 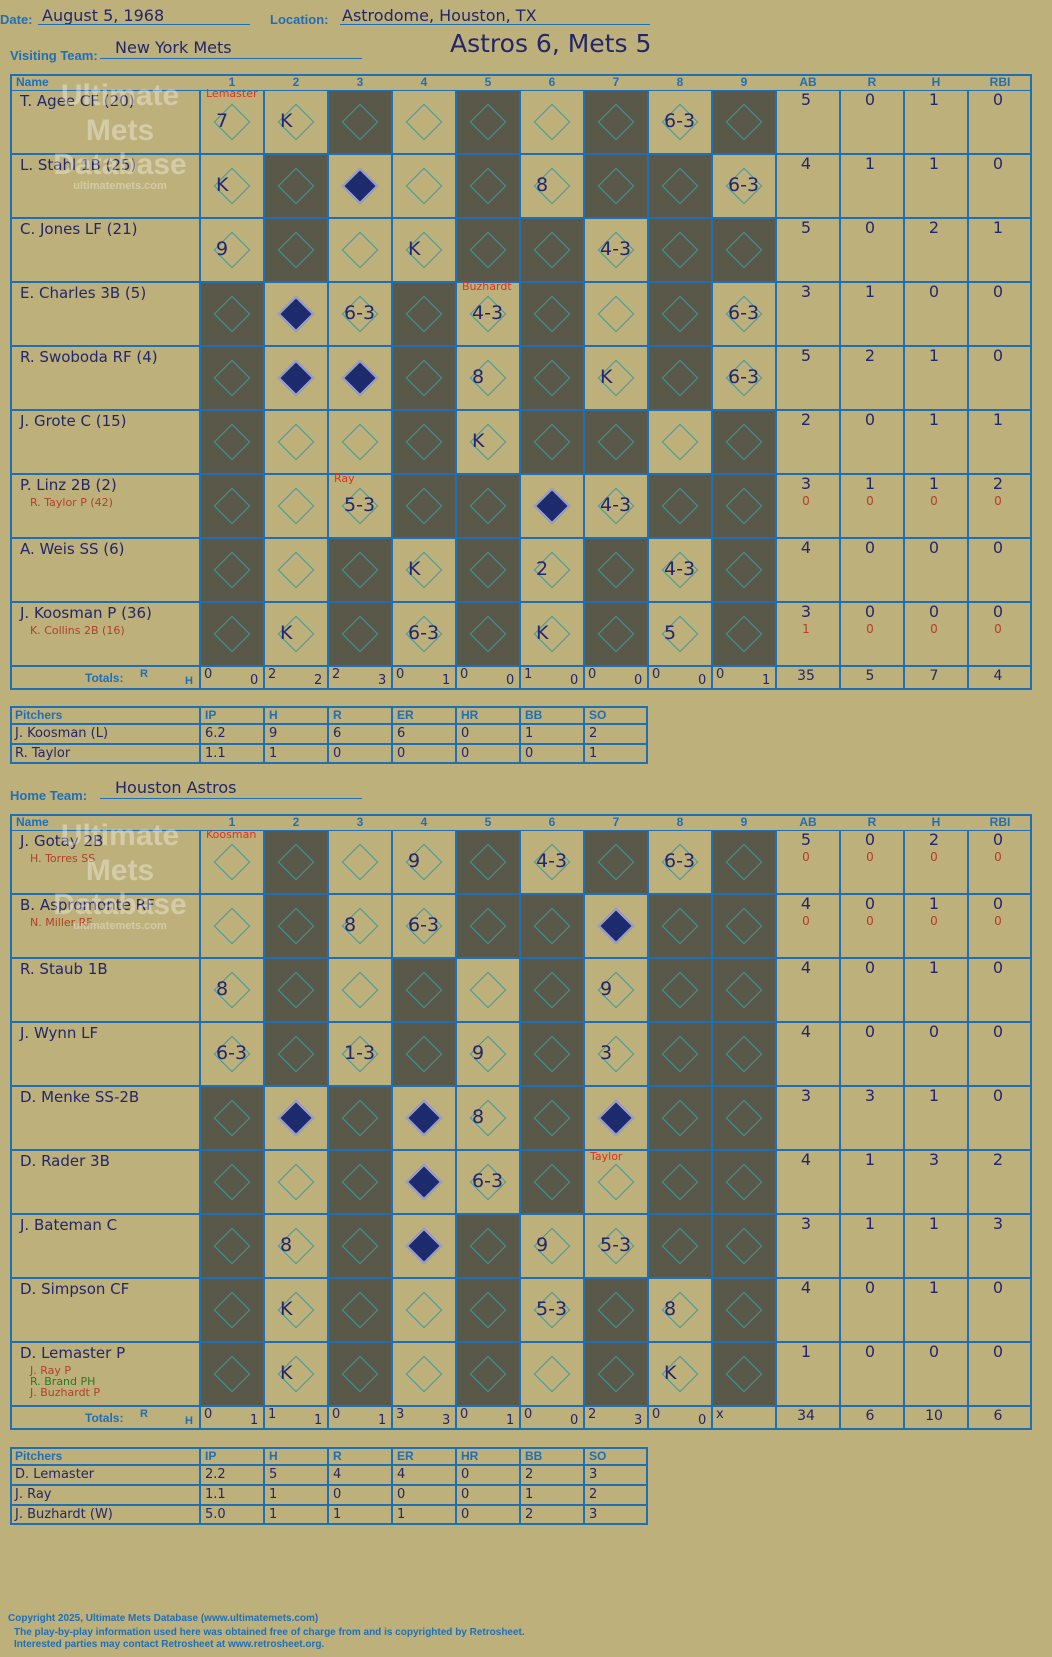 What do you see at coordinates (656, 674) in the screenshot?
I see `inning-runs: 0` at bounding box center [656, 674].